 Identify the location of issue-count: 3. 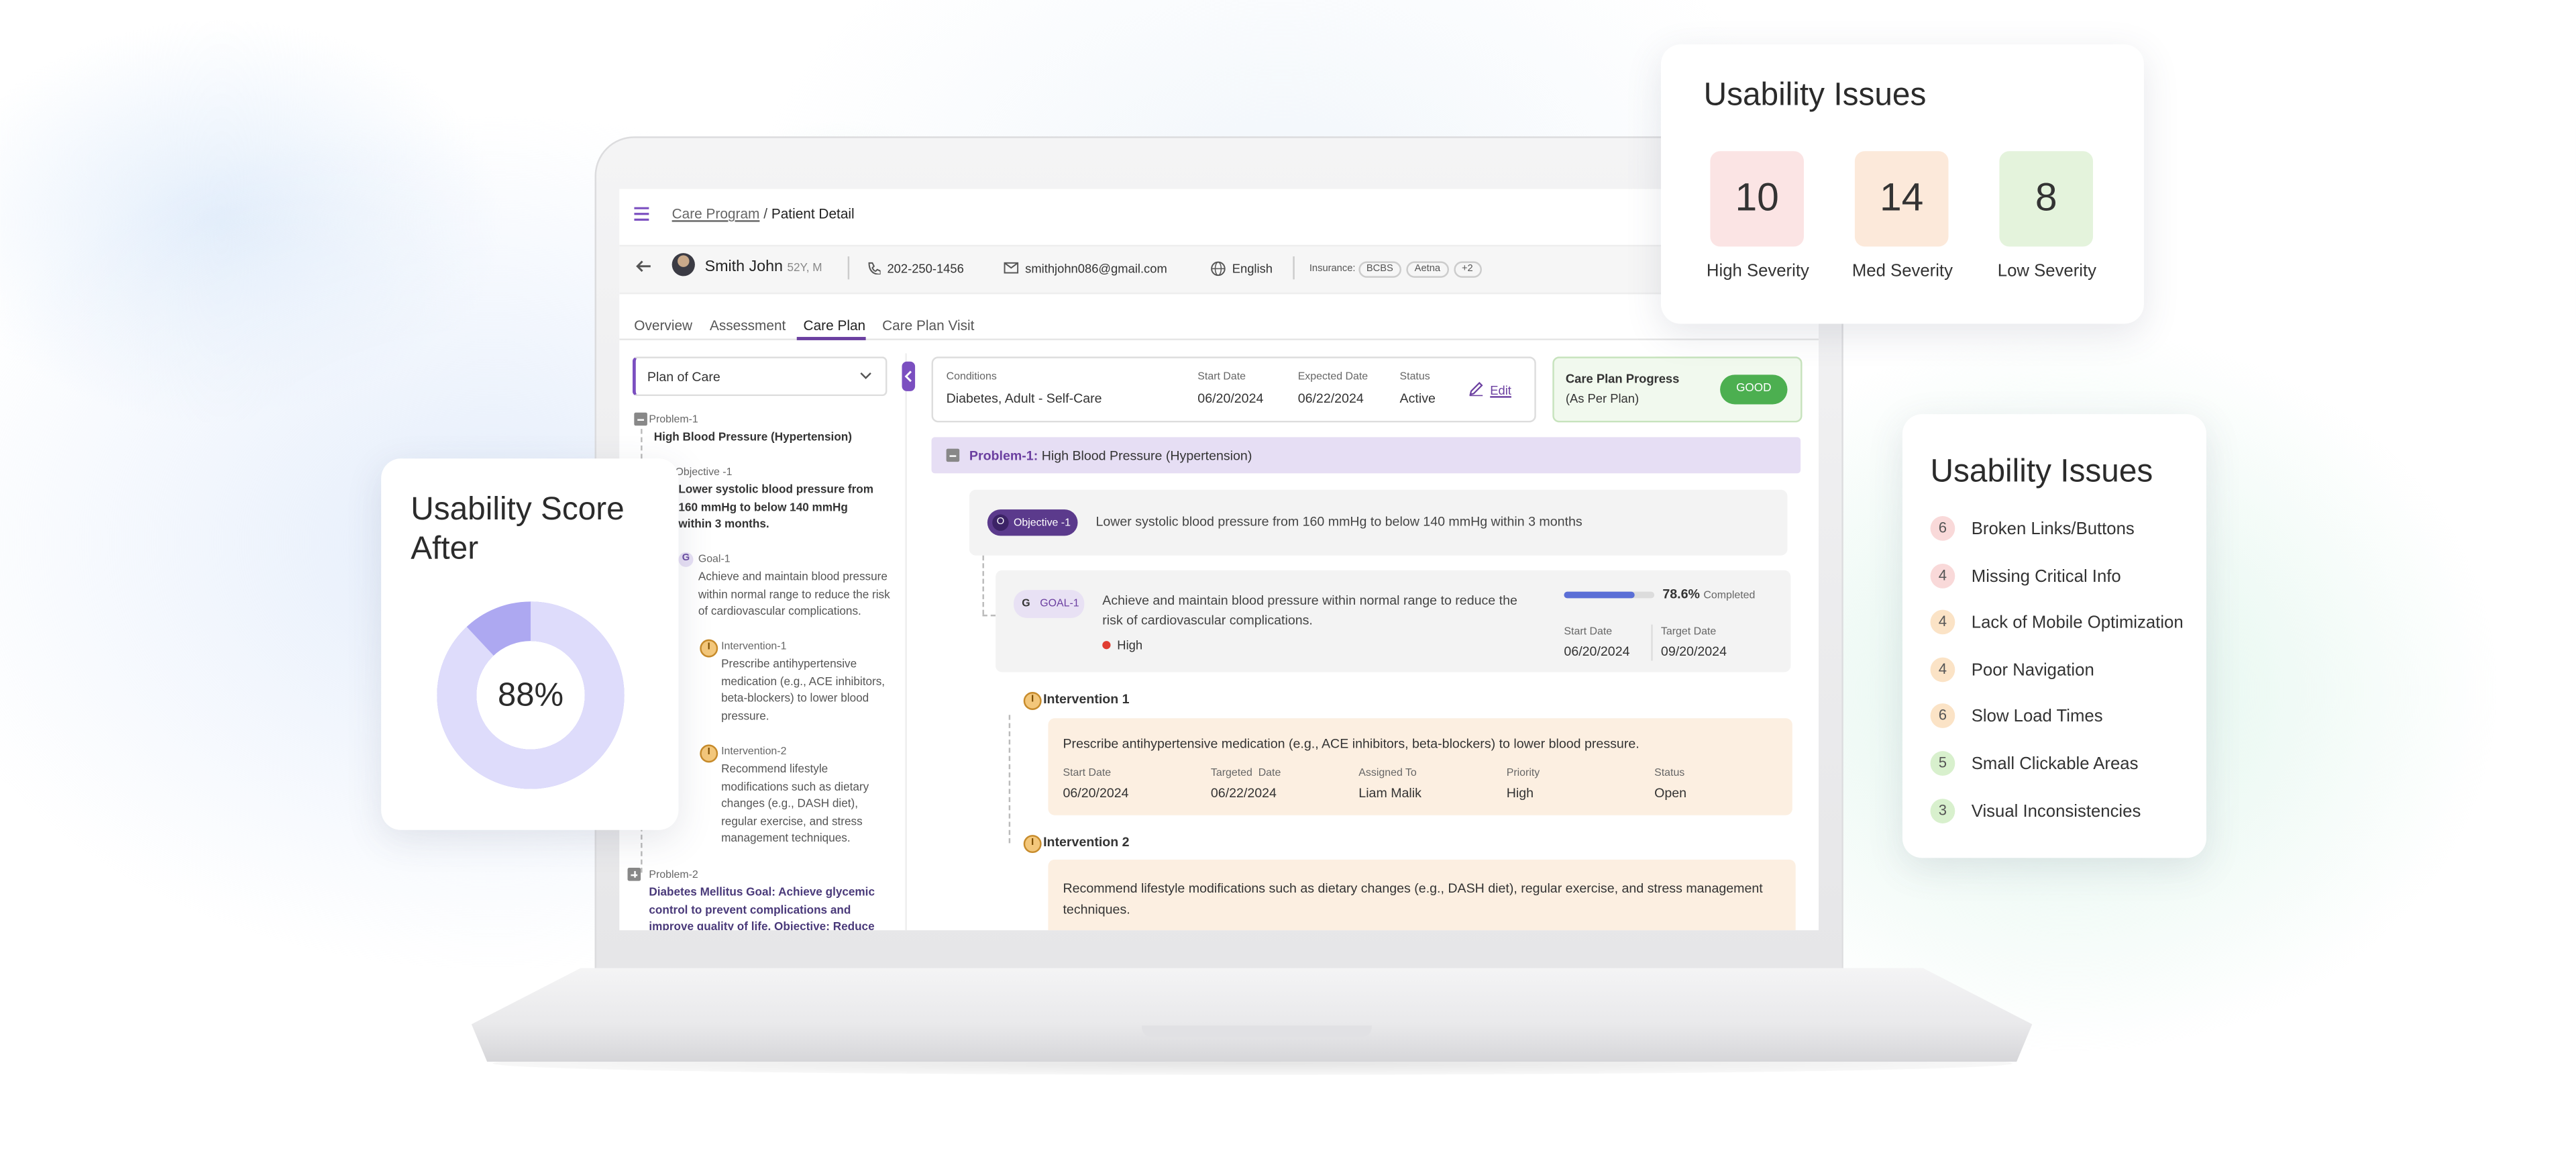
(1942, 810).